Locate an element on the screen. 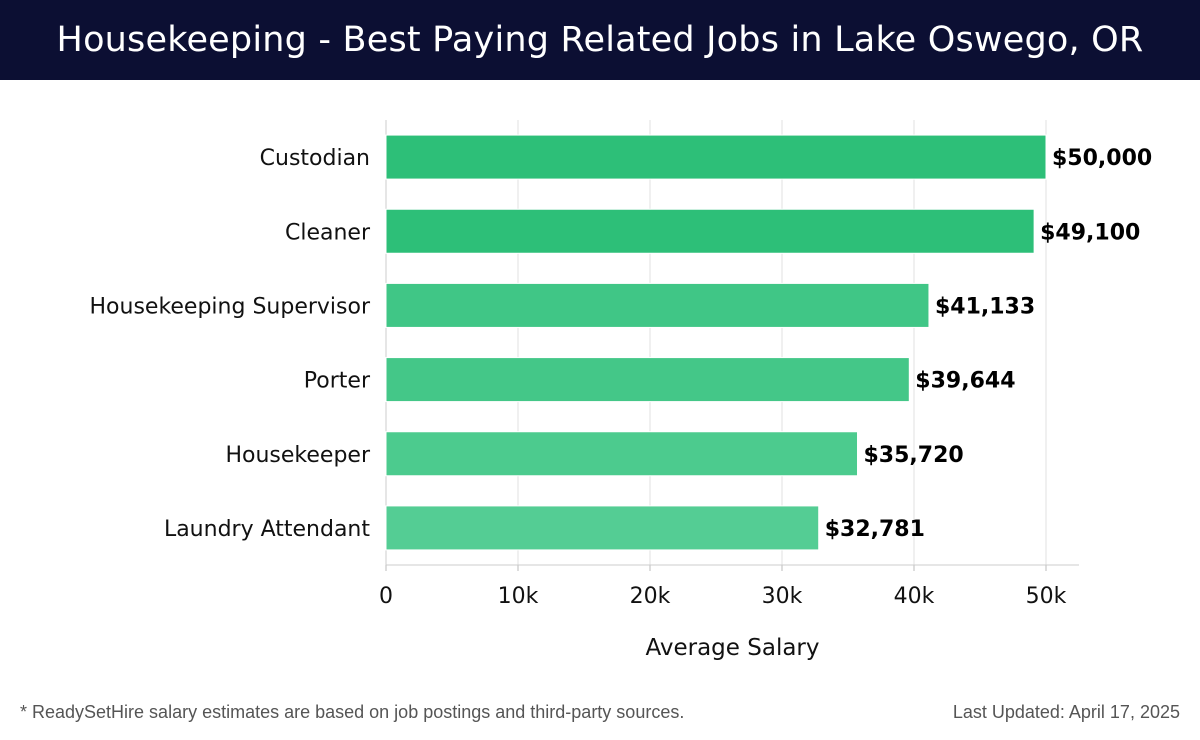  x-tick-label: 30k is located at coordinates (782, 596).